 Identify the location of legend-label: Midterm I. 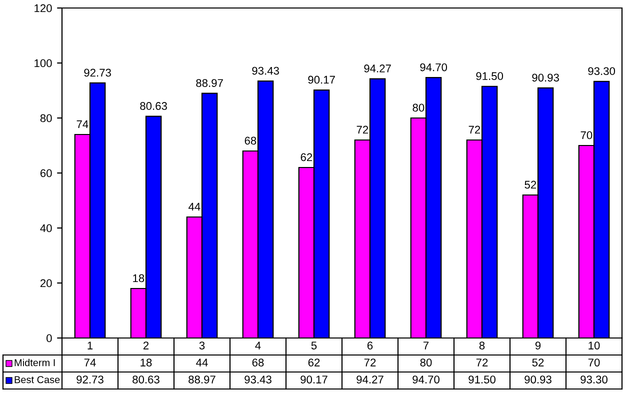
(34, 362).